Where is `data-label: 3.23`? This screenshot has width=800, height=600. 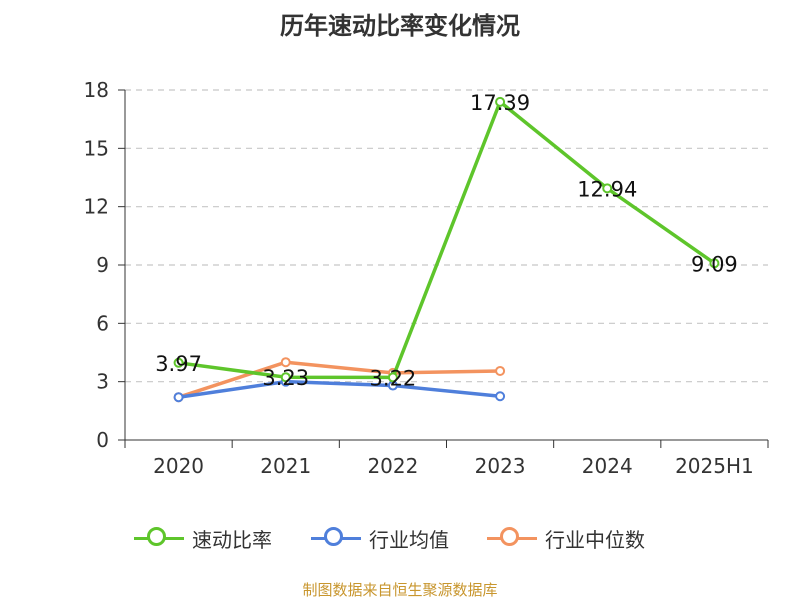 data-label: 3.23 is located at coordinates (285, 378).